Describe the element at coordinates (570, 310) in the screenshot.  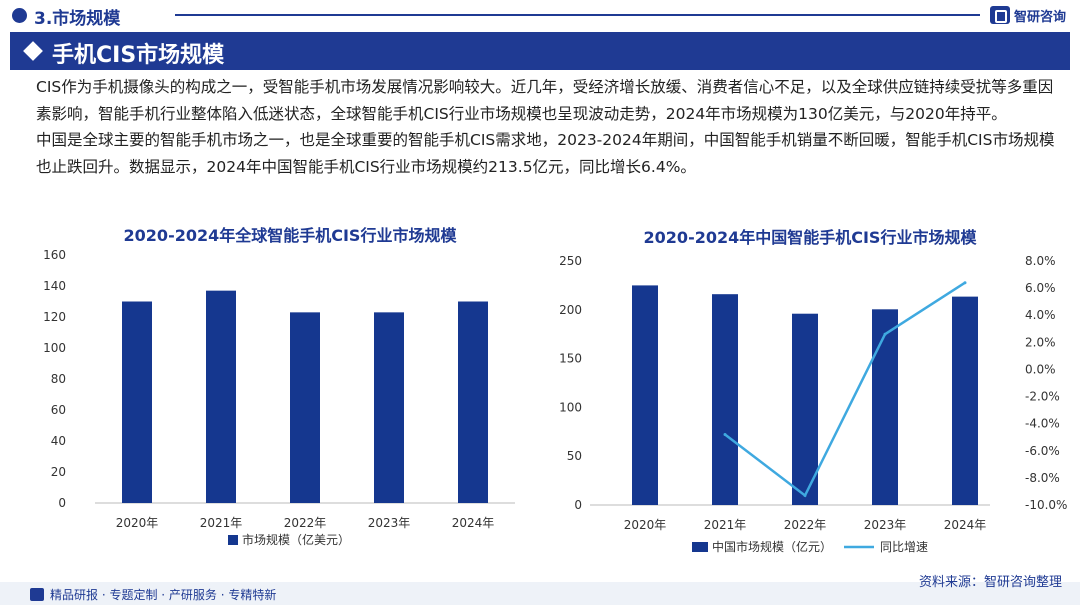
I see `y-tick-label: 200` at that location.